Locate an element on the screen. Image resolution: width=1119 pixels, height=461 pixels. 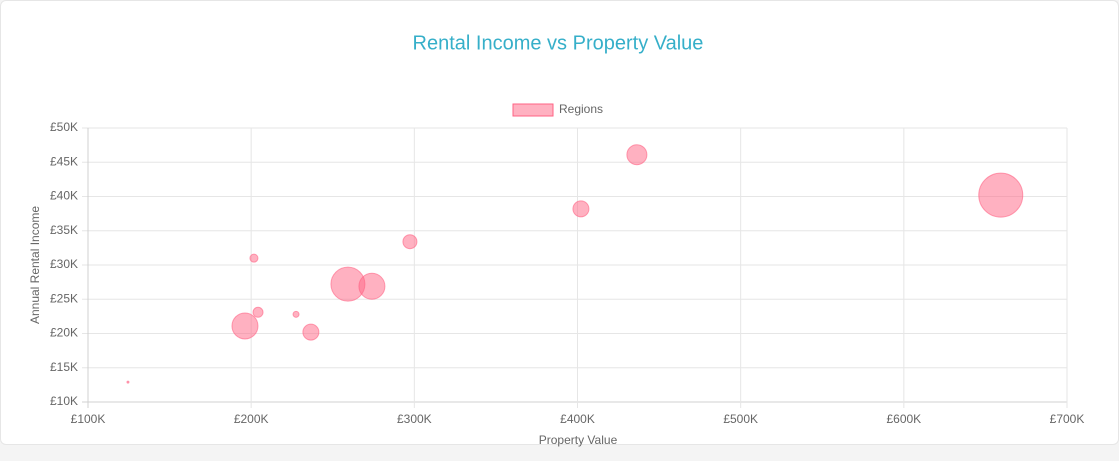
y-tick-label: £20K is located at coordinates (64, 333).